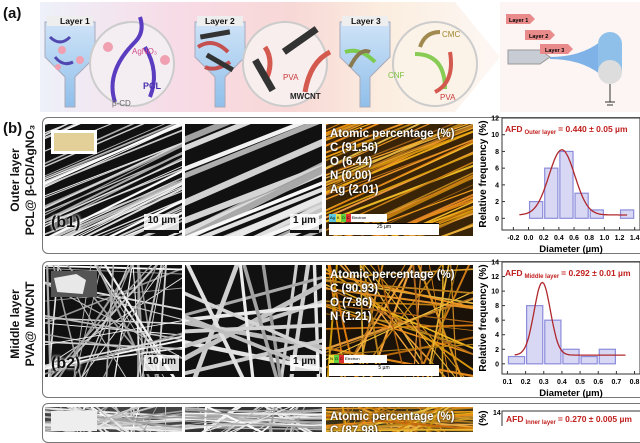 The image size is (640, 443). Describe the element at coordinates (253, 180) in the screenshot. I see `sem-outer-high-mag: 1 µm` at that location.